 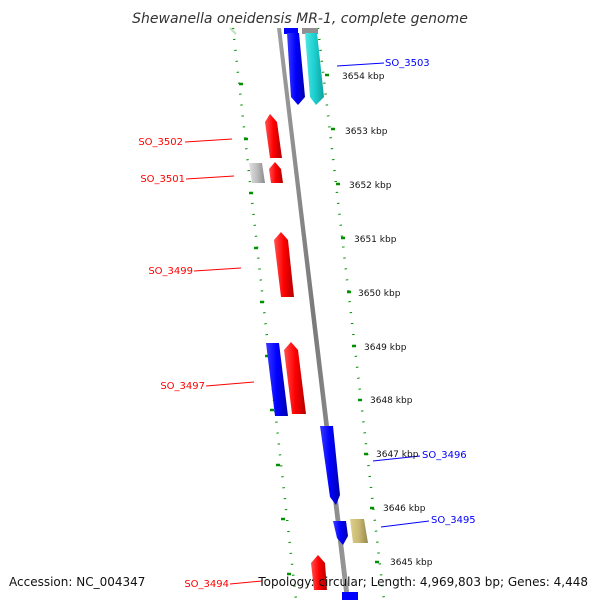 I want to click on gene-label-so3499: SO_3499, so click(x=170, y=271).